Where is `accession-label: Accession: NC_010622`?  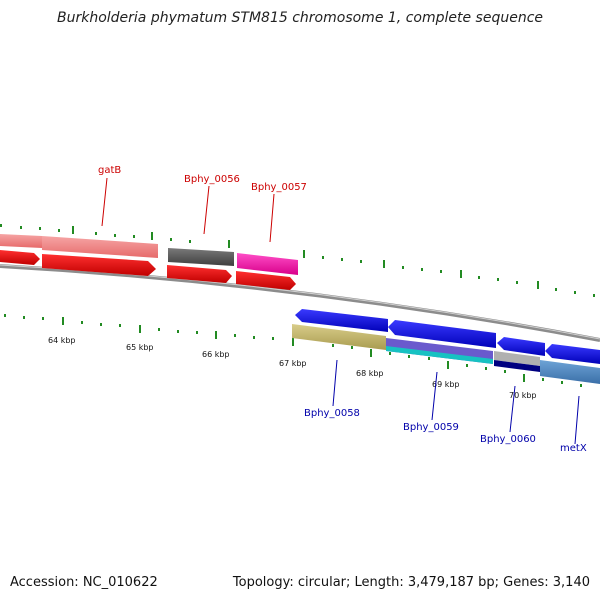
accession-label: Accession: NC_010622 is located at coordinates (84, 582).